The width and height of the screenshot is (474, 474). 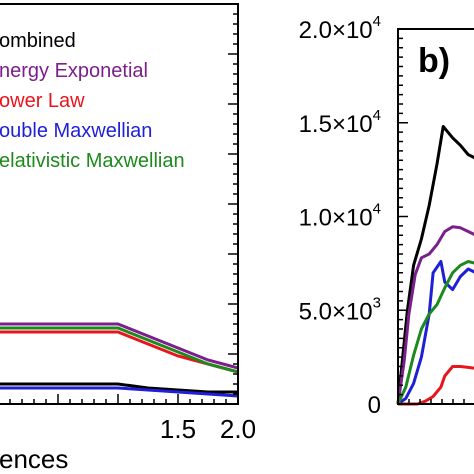 What do you see at coordinates (34, 459) in the screenshot?
I see `panel-a-x-axis-label: ences` at bounding box center [34, 459].